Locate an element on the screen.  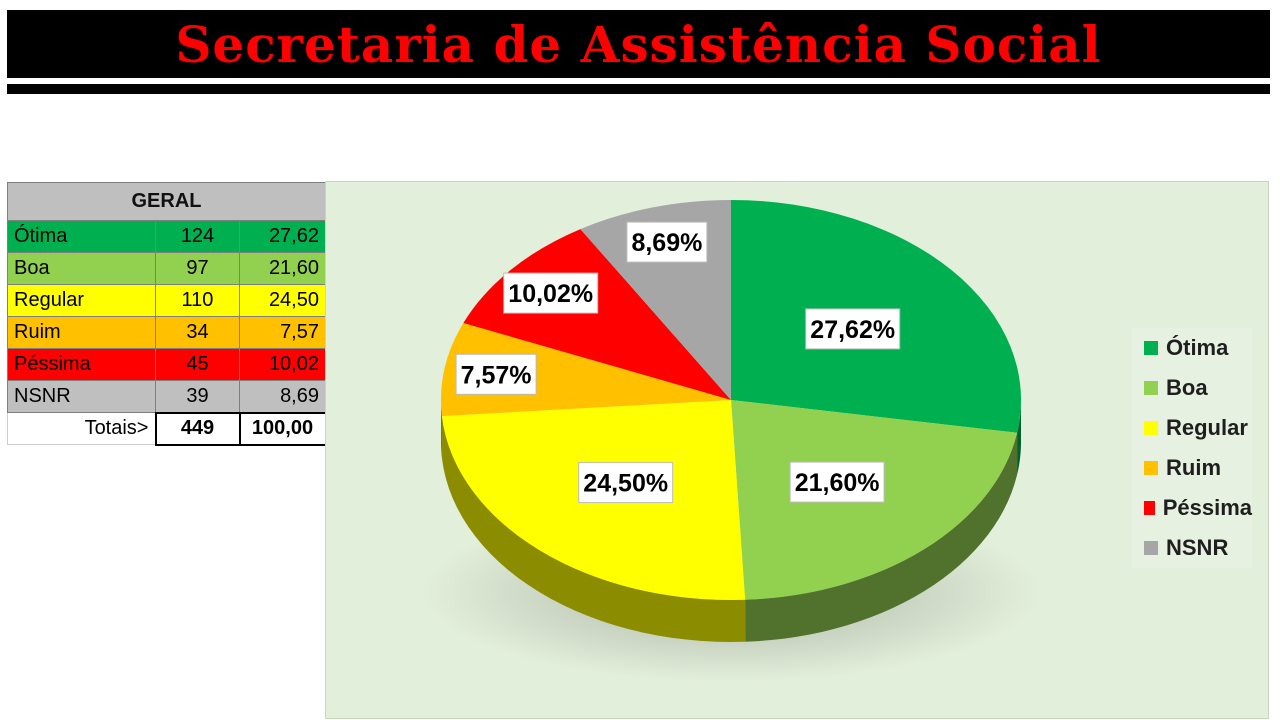
row-label: Boa is located at coordinates (81, 268).